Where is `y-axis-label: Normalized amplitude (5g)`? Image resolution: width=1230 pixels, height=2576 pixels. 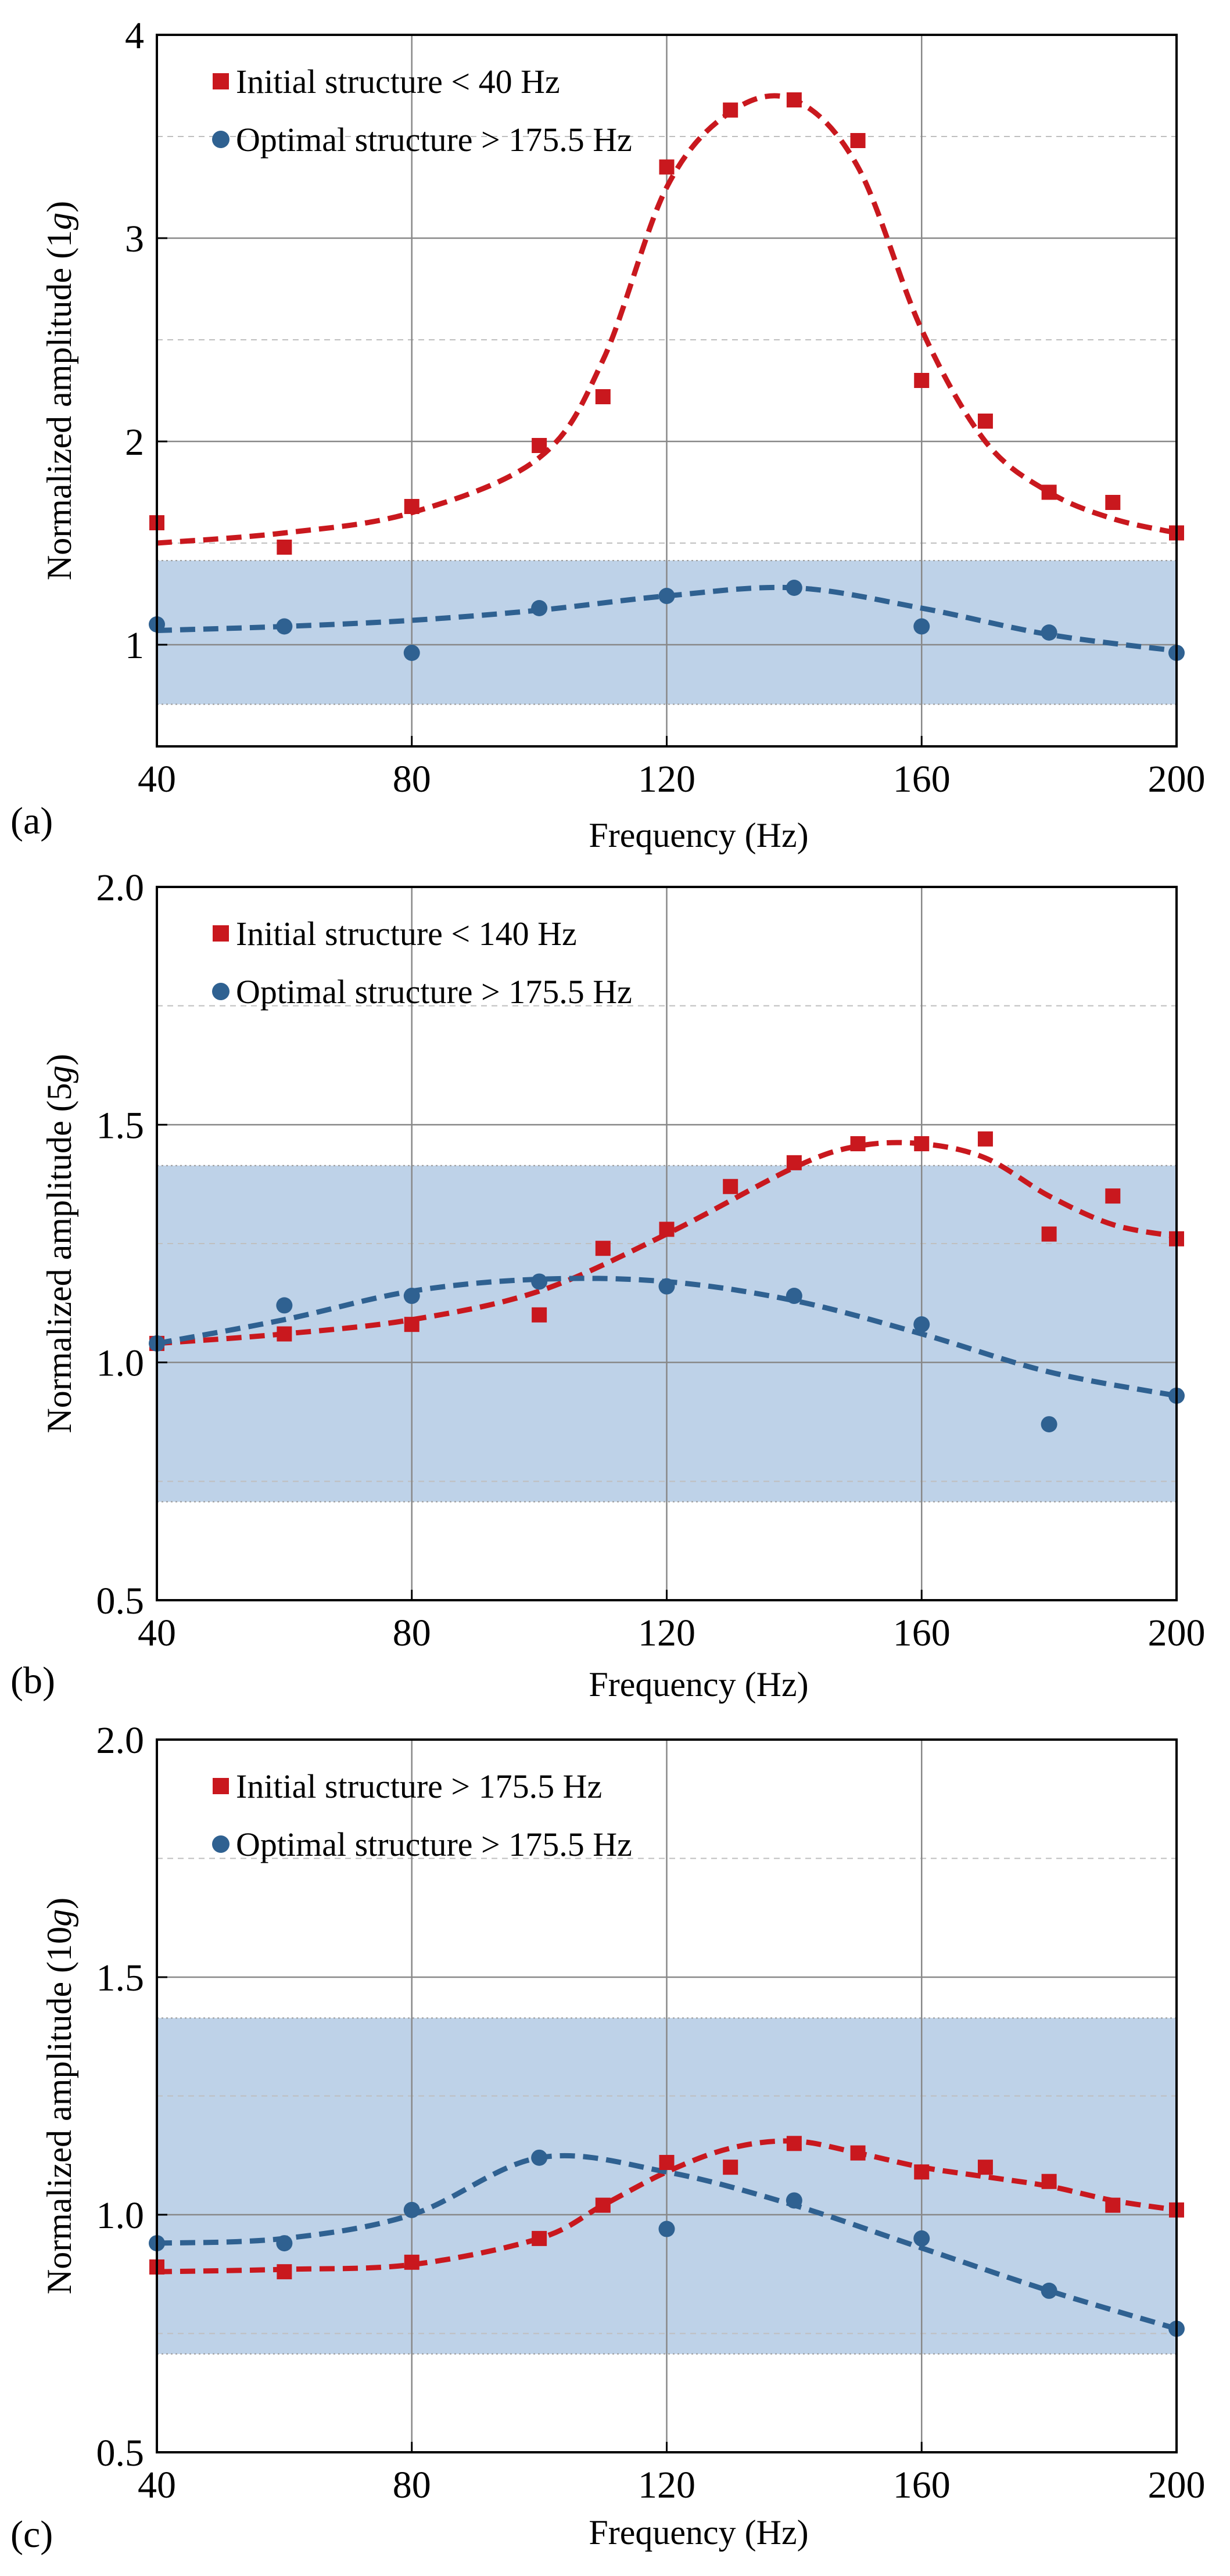
y-axis-label: Normalized amplitude (5g) is located at coordinates (59, 1244).